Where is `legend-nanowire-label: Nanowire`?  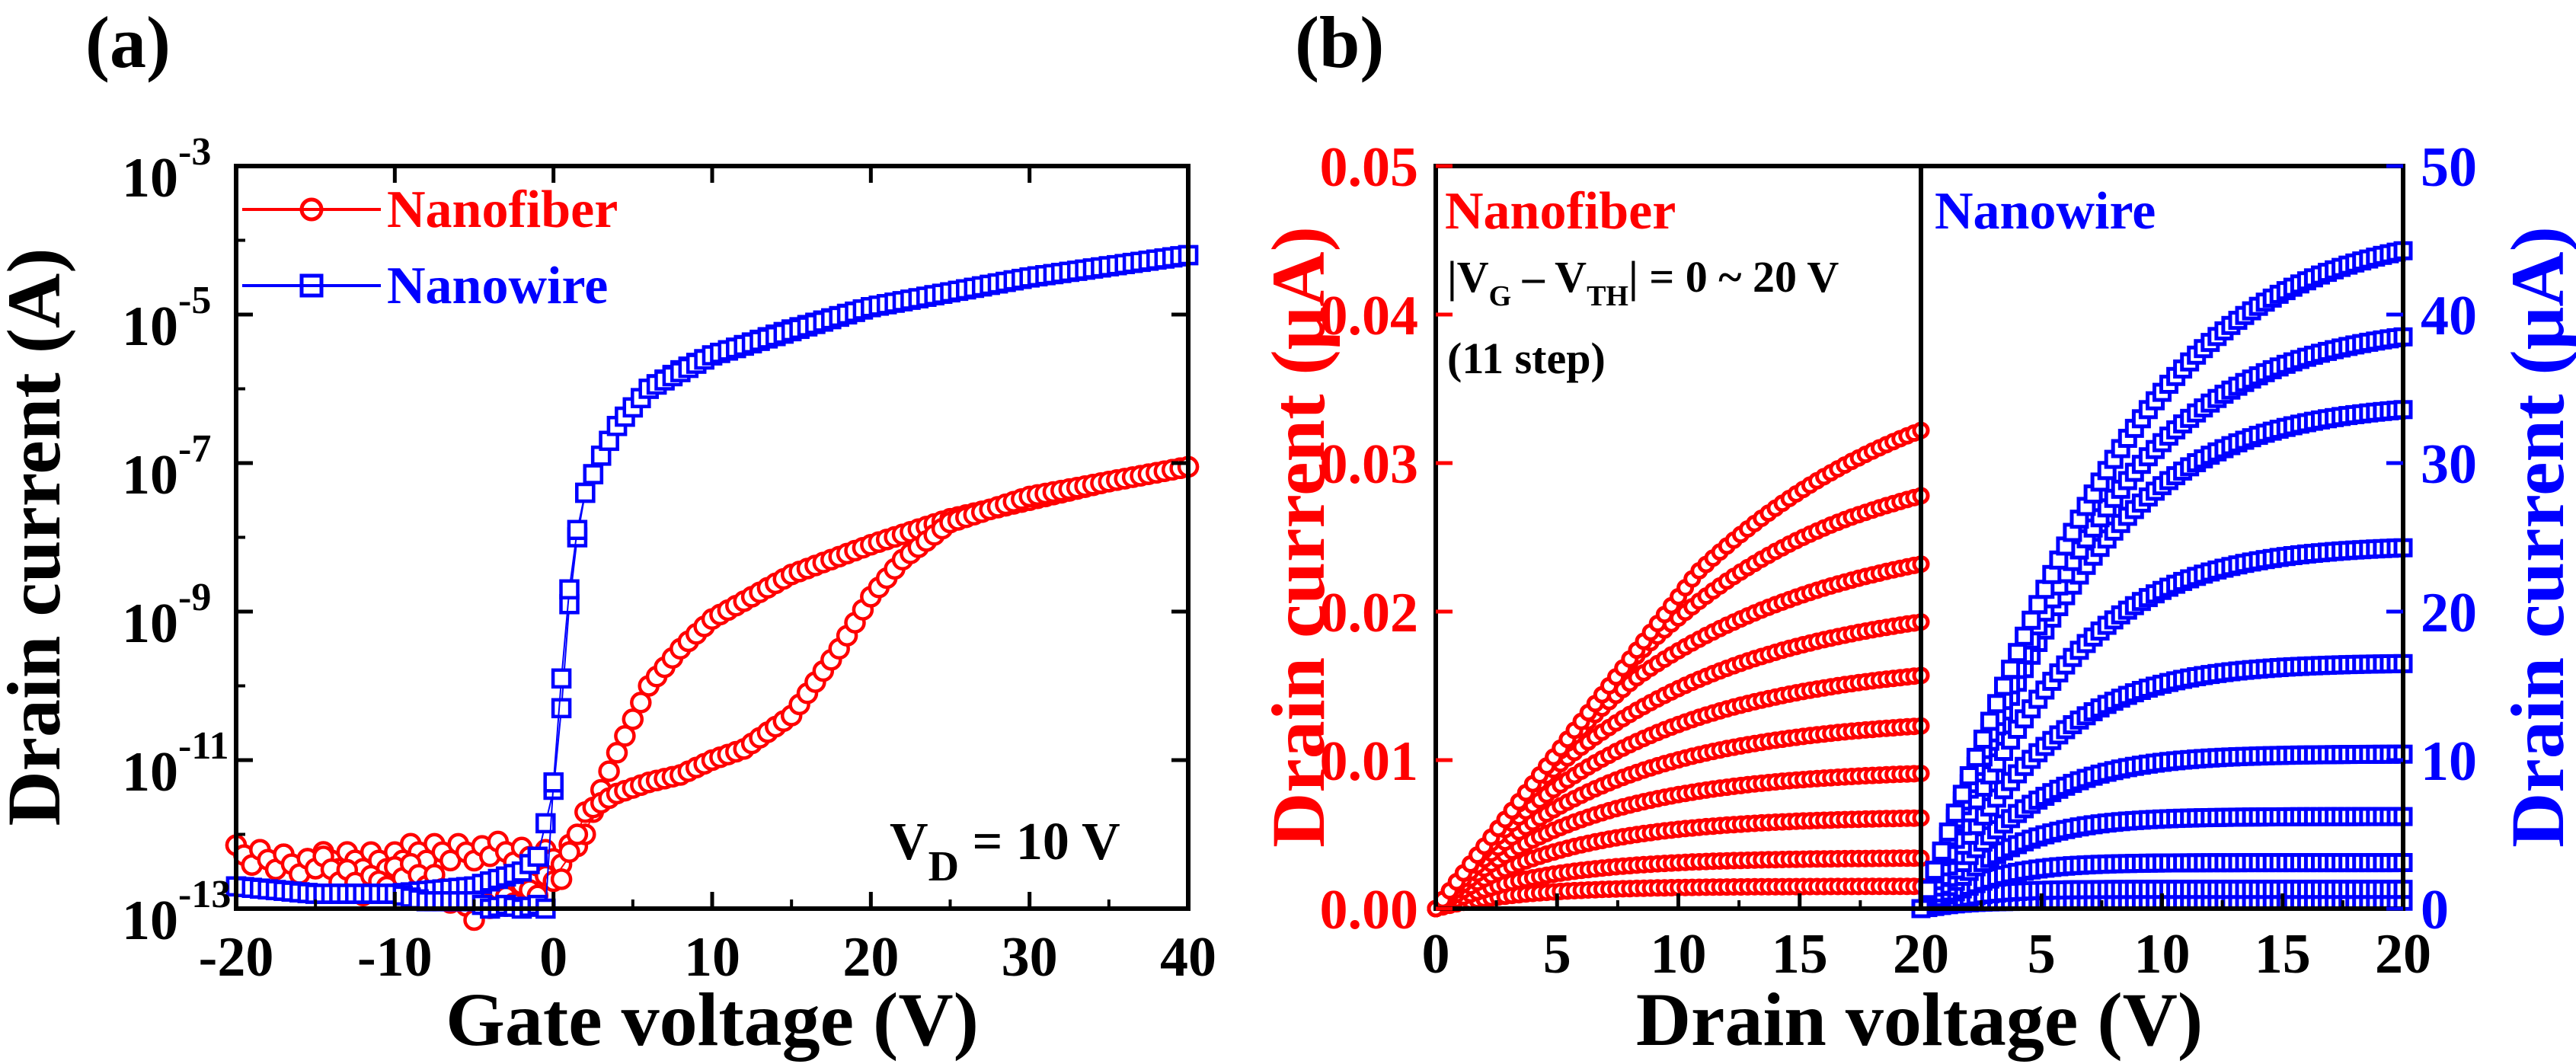 legend-nanowire-label: Nanowire is located at coordinates (497, 286).